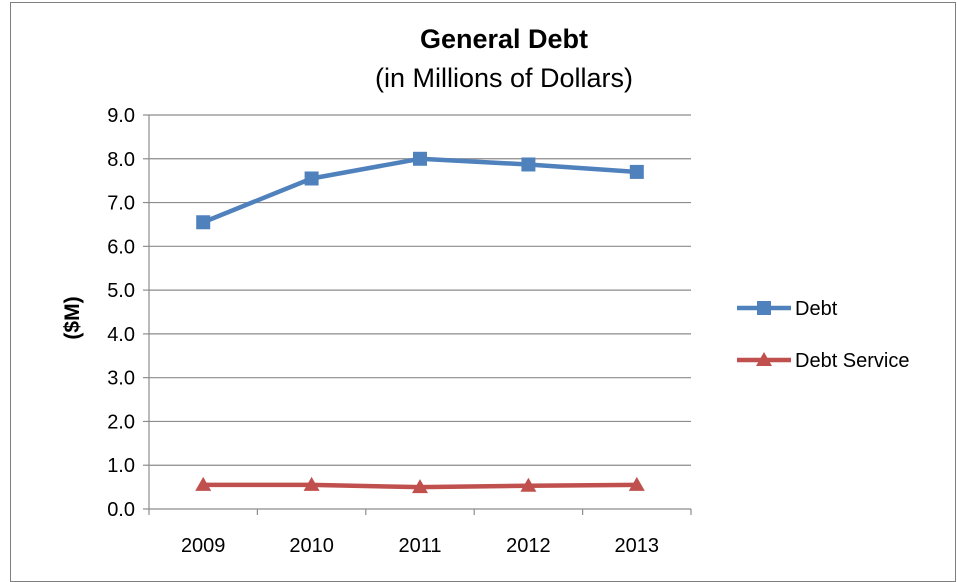  I want to click on legend-marker-debt, so click(764, 308).